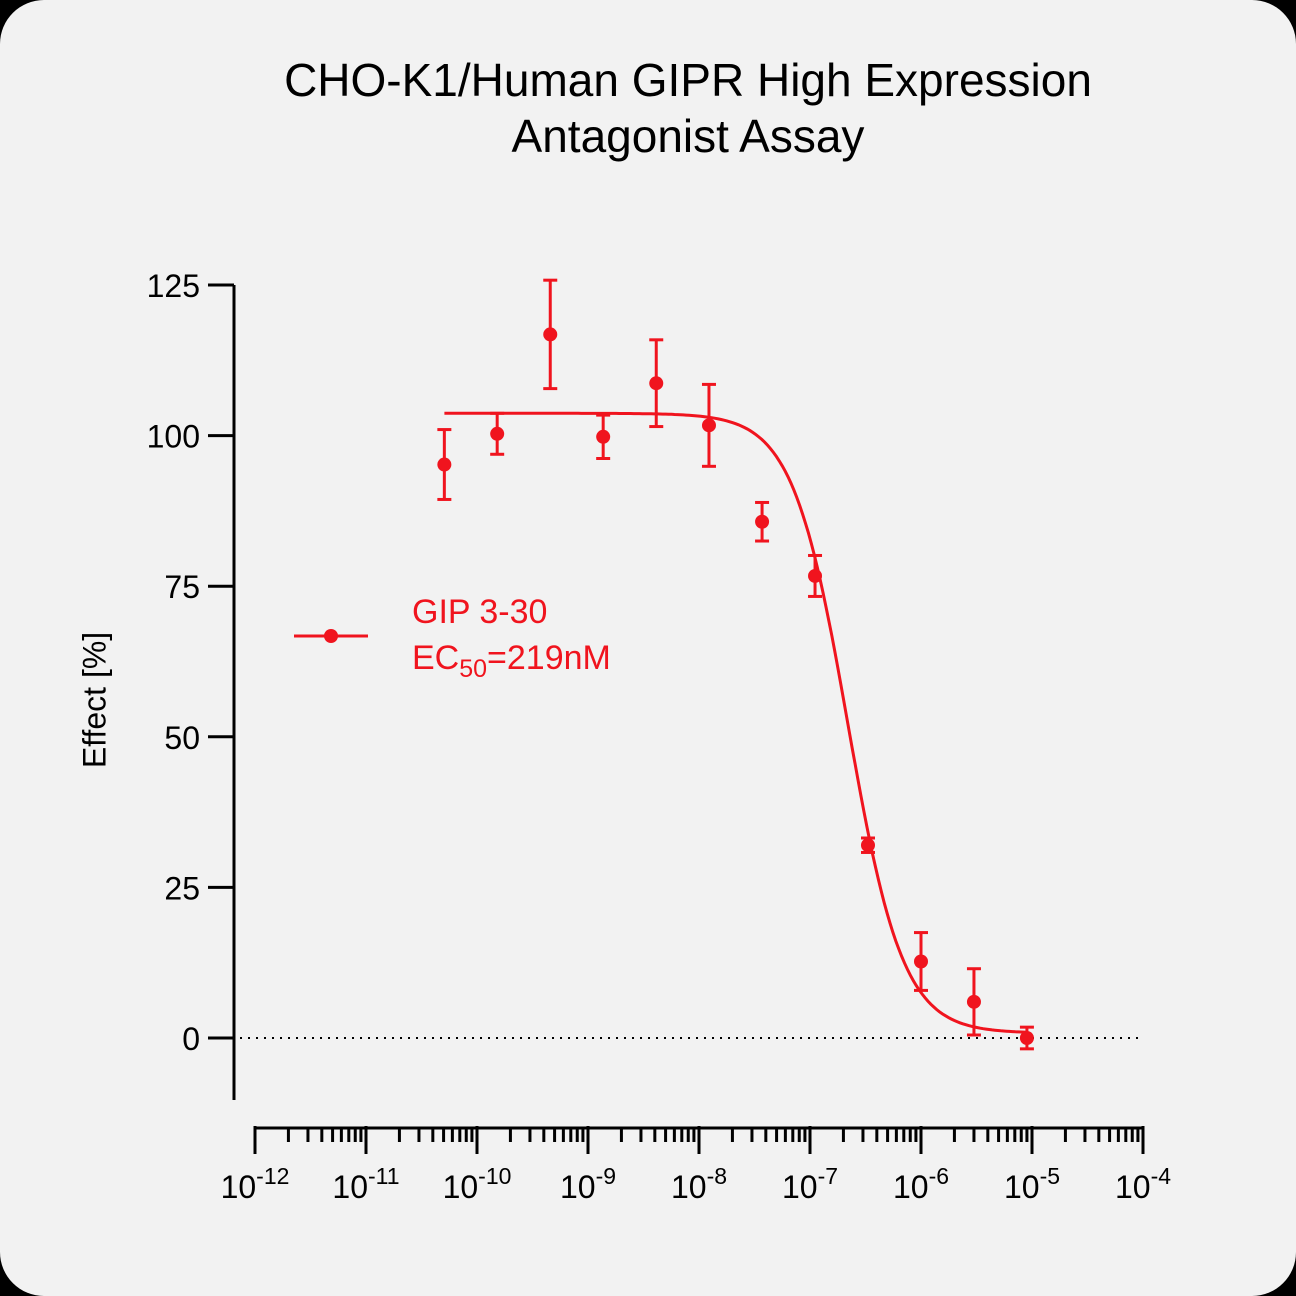  I want to click on x-tick-label: 10⁻⁴, so click(1143, 1184).